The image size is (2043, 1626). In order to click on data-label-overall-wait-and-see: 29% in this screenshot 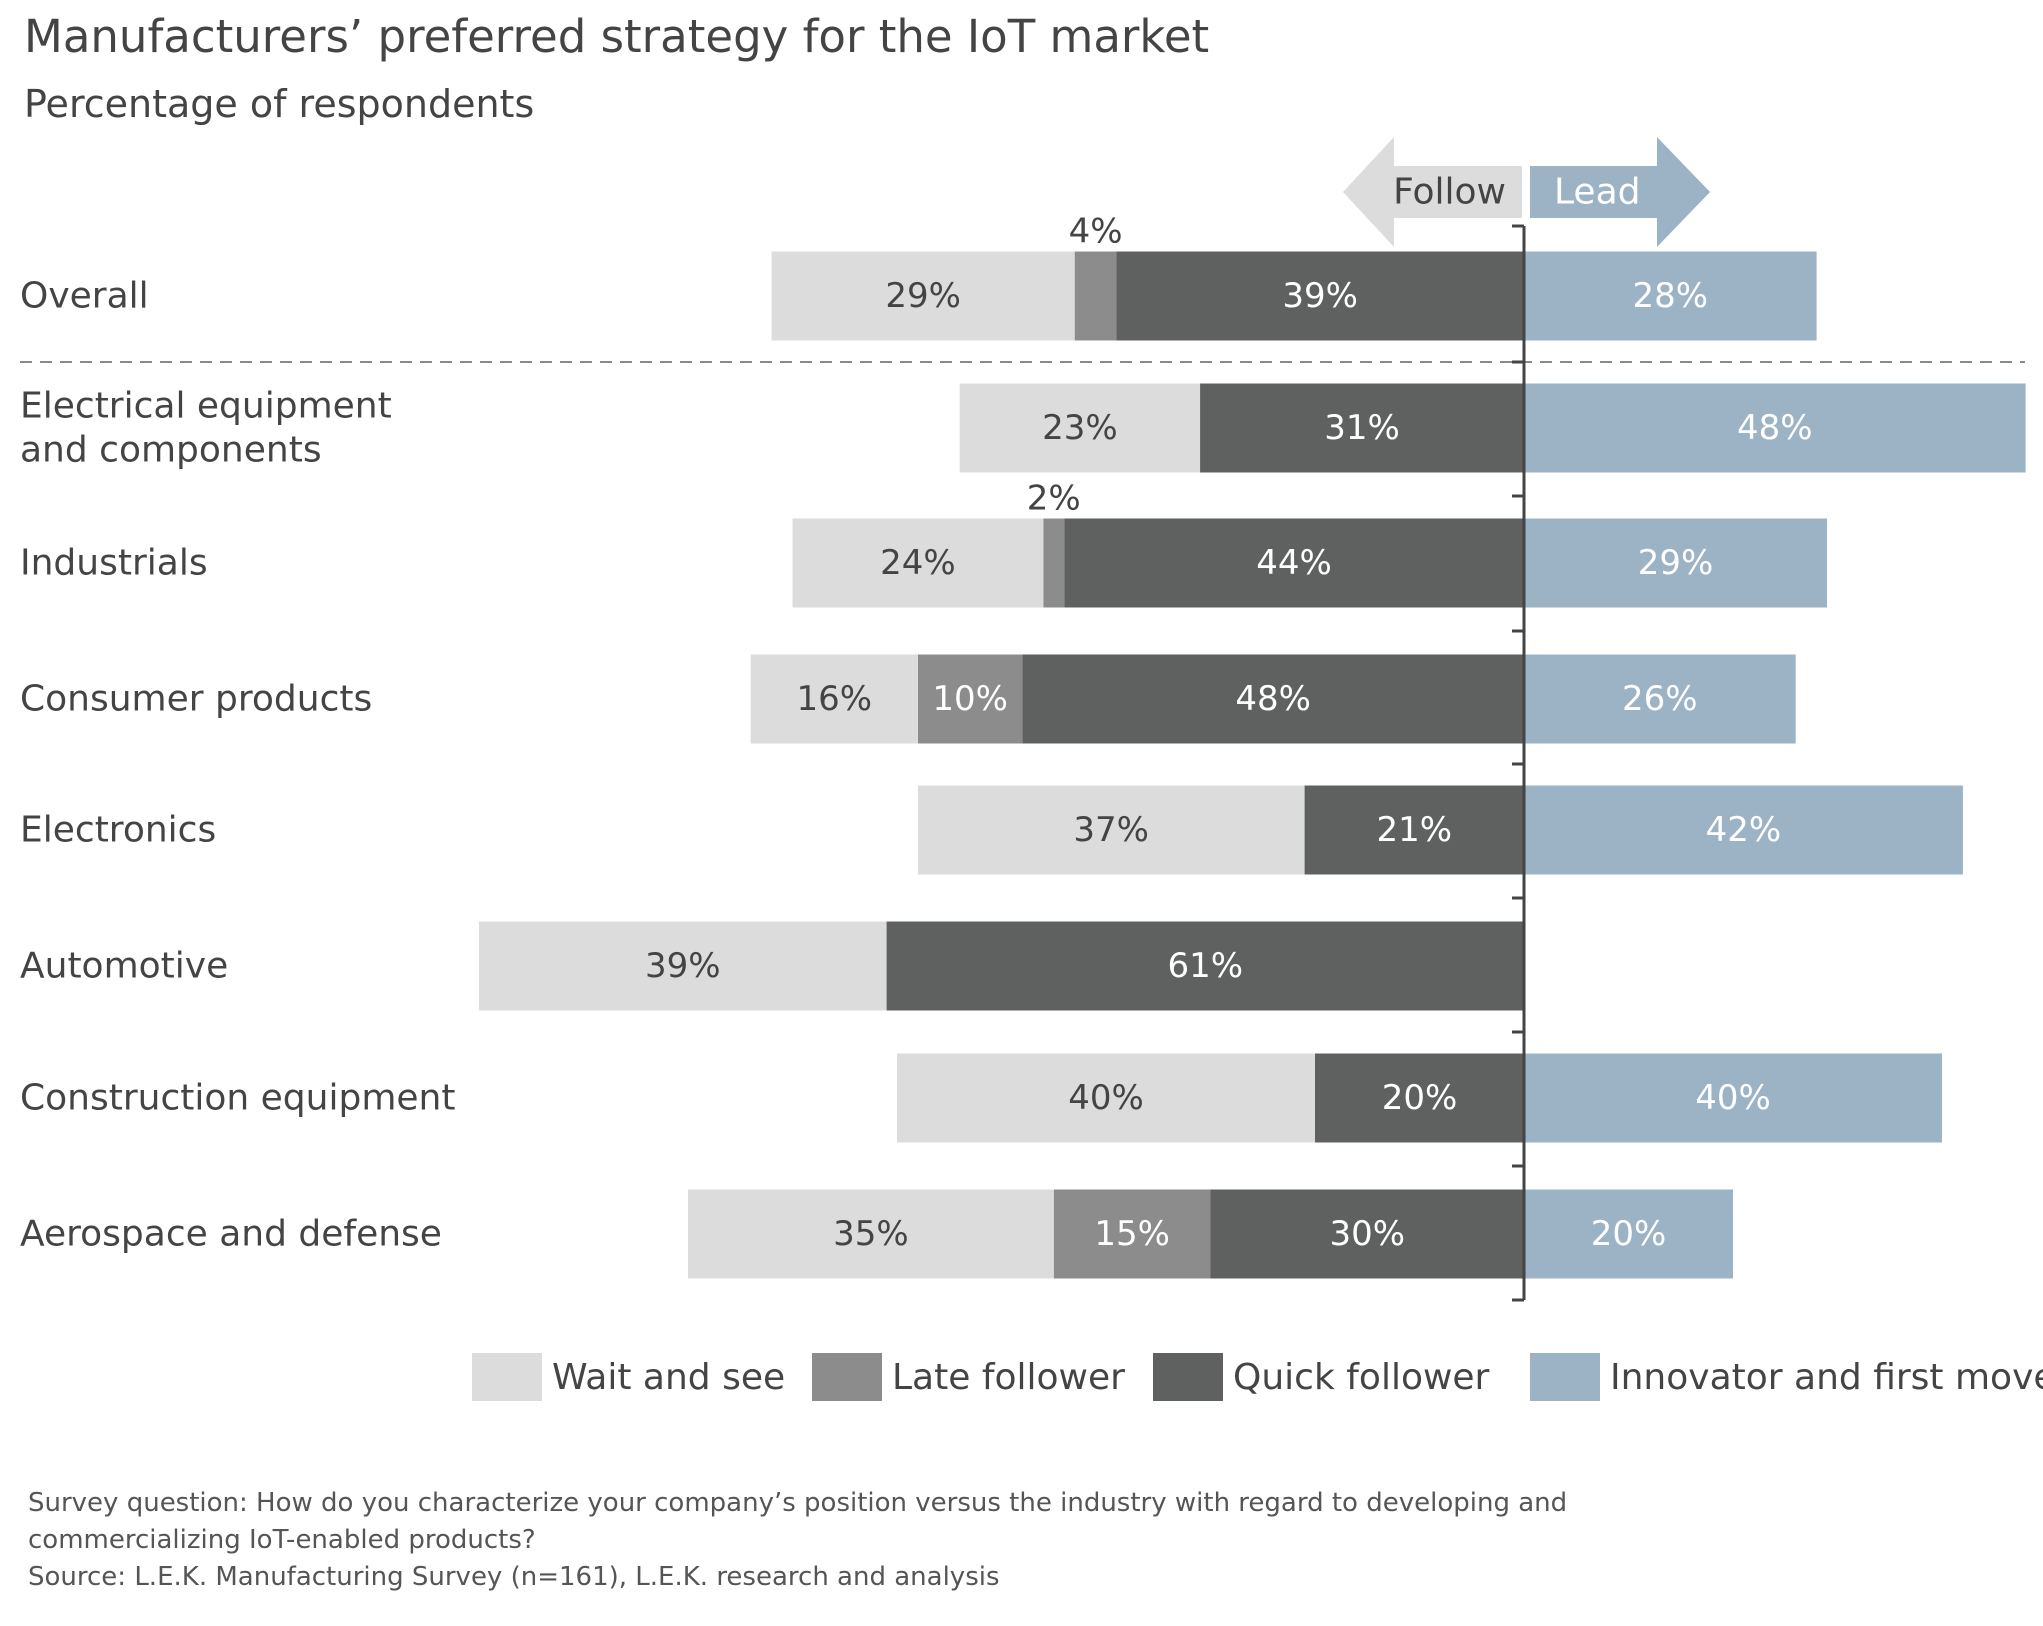, I will do `click(923, 296)`.